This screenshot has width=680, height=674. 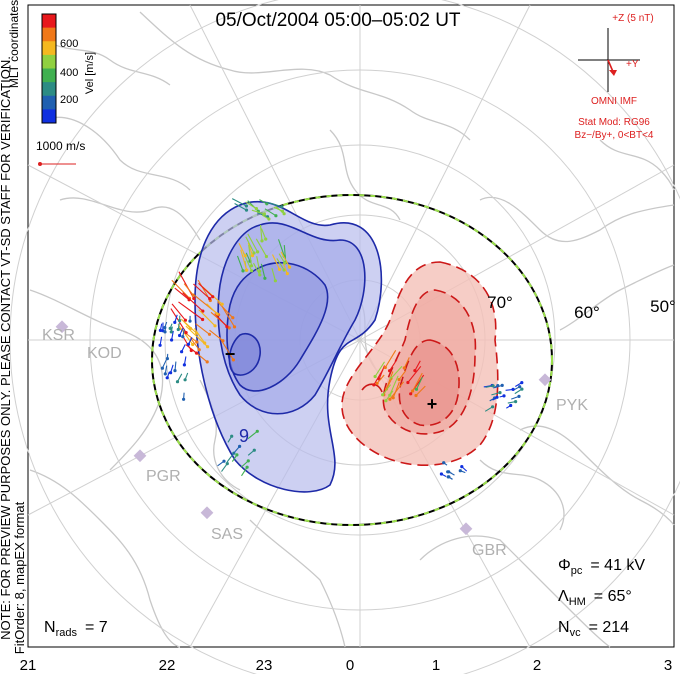 I want to click on station-label-sas: SAS, so click(x=227, y=534).